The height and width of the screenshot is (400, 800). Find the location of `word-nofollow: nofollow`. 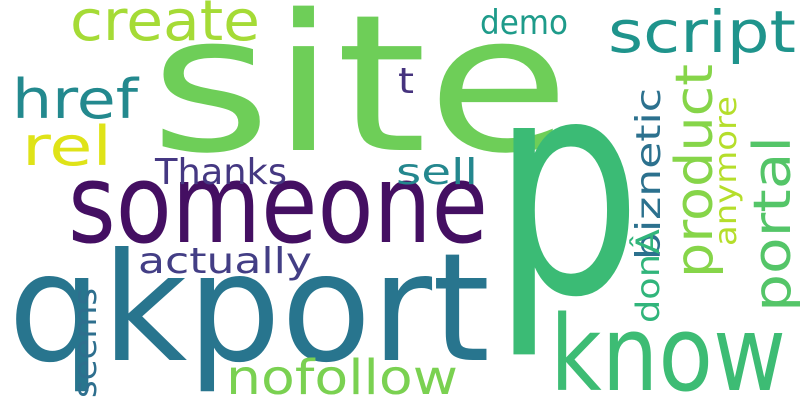

word-nofollow: nofollow is located at coordinates (342, 375).